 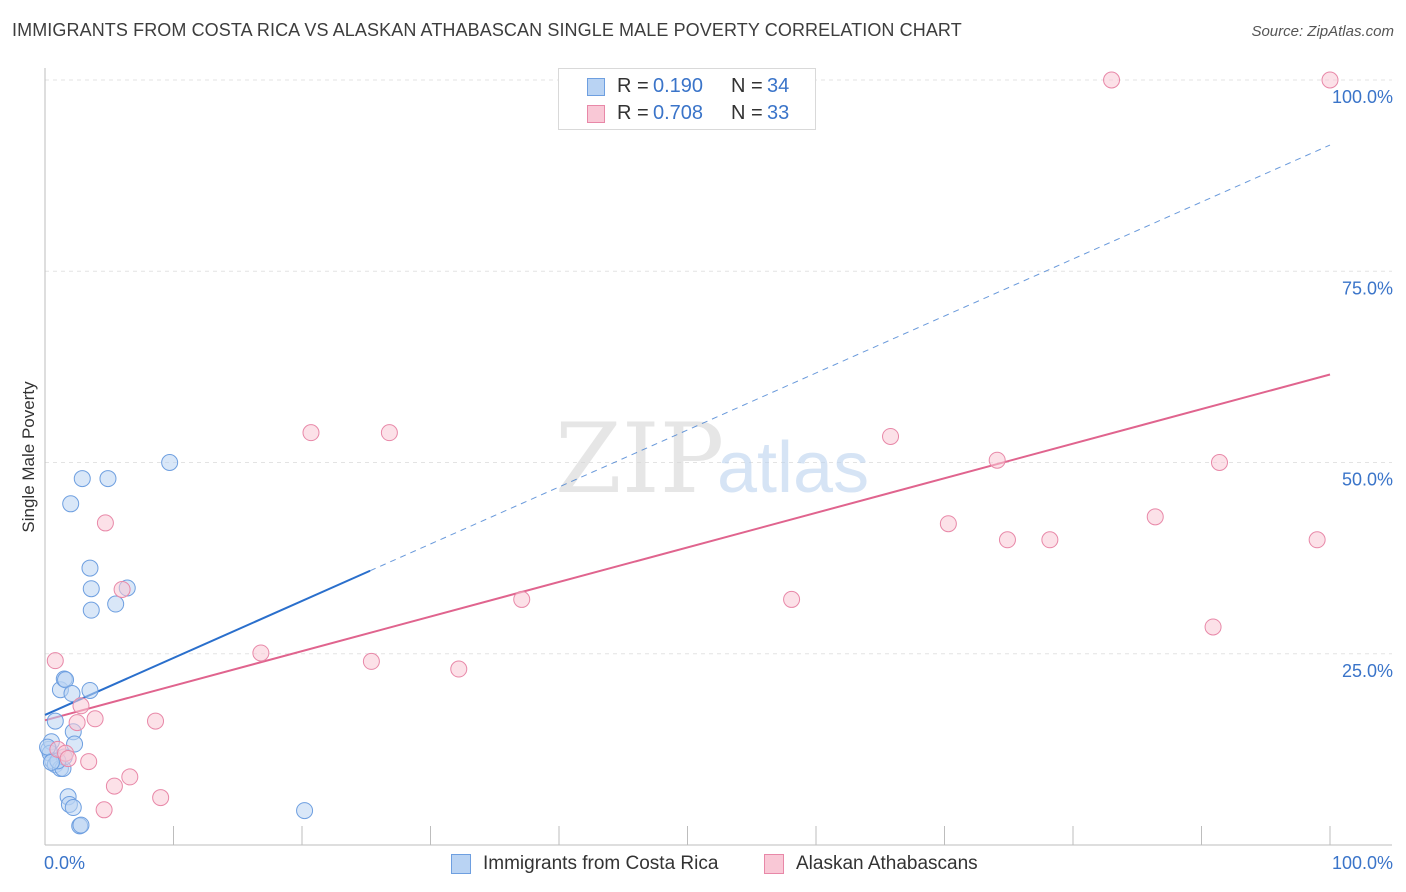 I want to click on y-tick-label: 50.0%, so click(x=1367, y=480).